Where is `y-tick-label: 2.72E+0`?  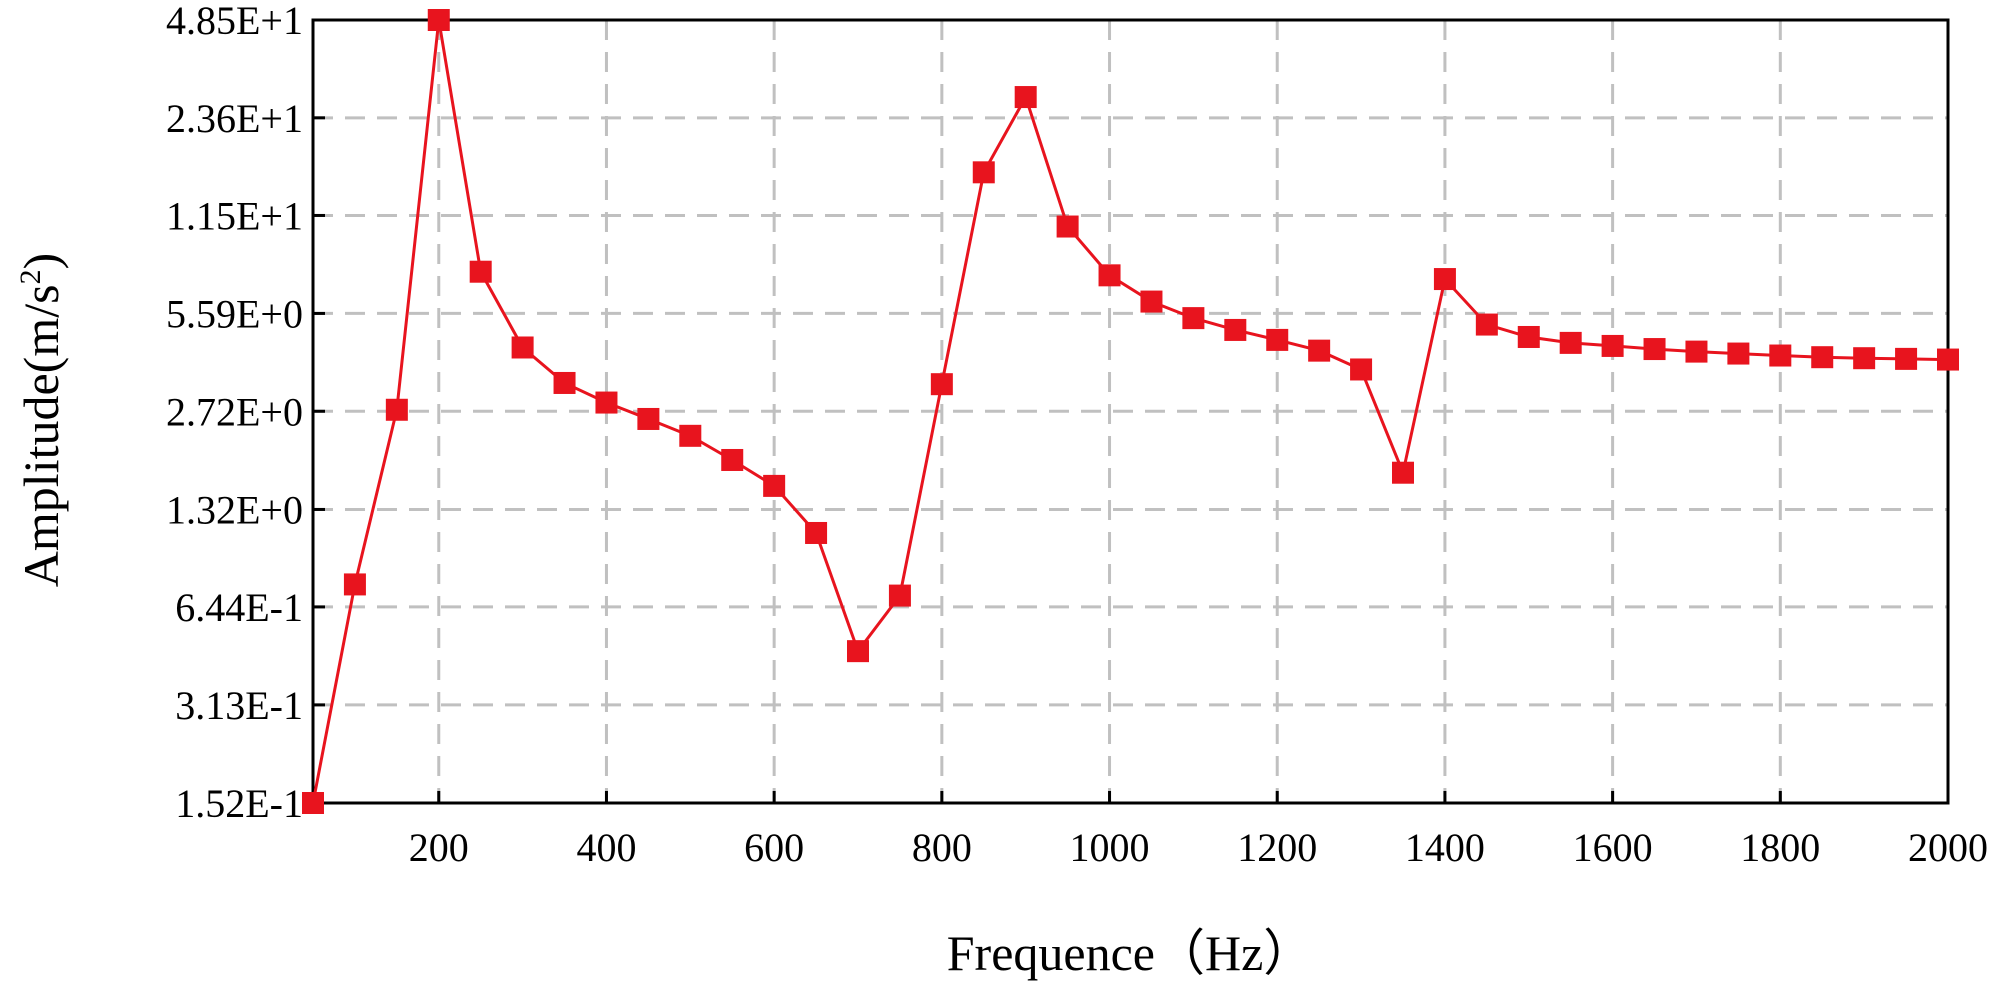
y-tick-label: 2.72E+0 is located at coordinates (234, 411).